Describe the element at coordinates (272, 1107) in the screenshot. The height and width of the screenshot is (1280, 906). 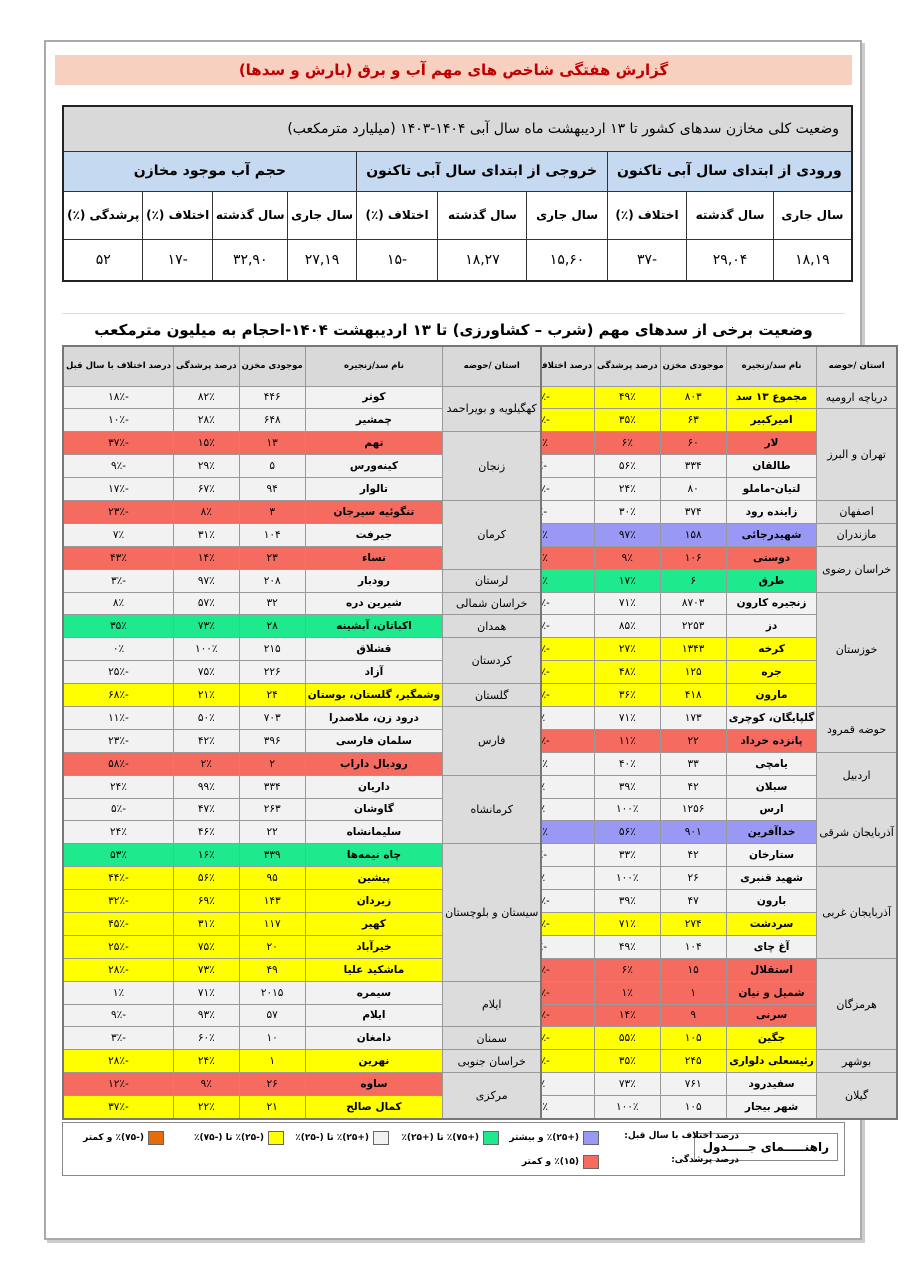
I see `storage: ۲۱` at that location.